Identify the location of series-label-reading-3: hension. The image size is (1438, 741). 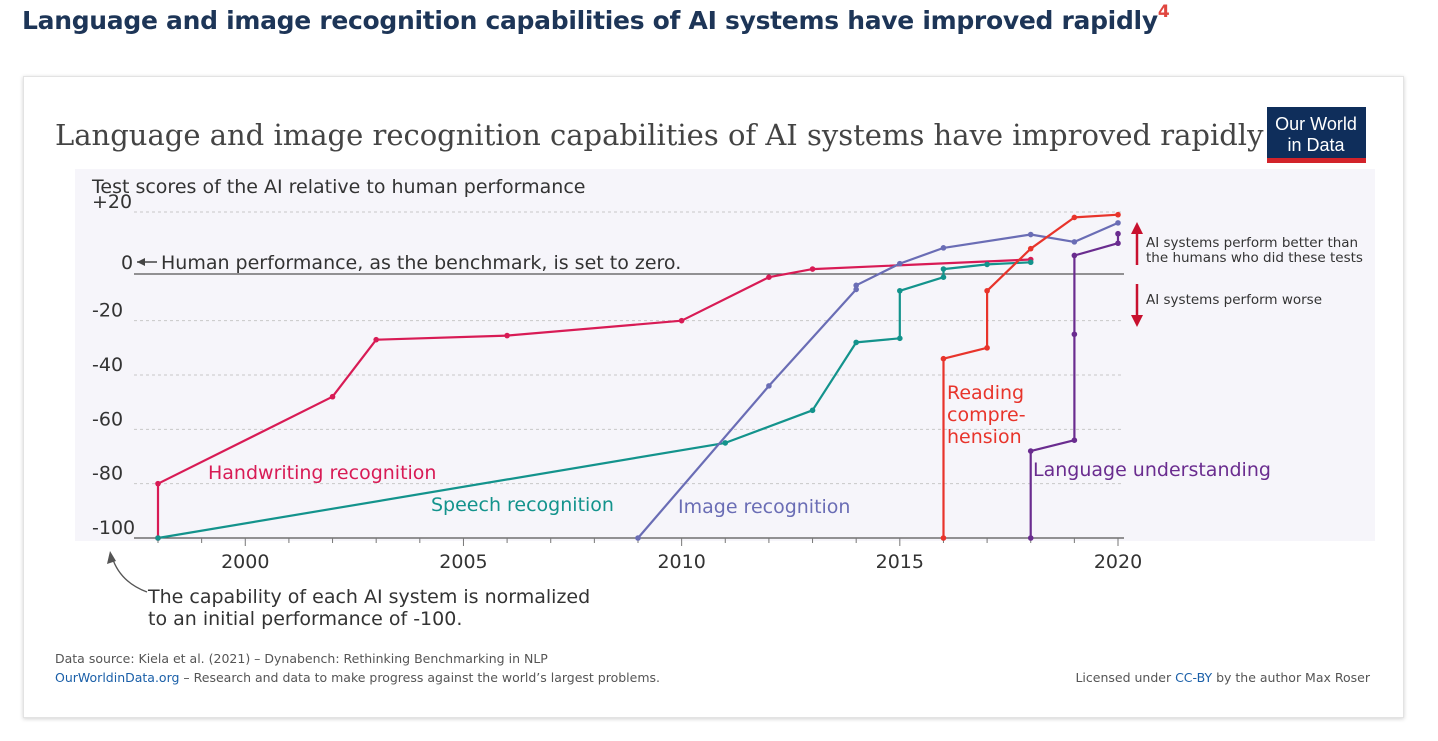
(984, 437).